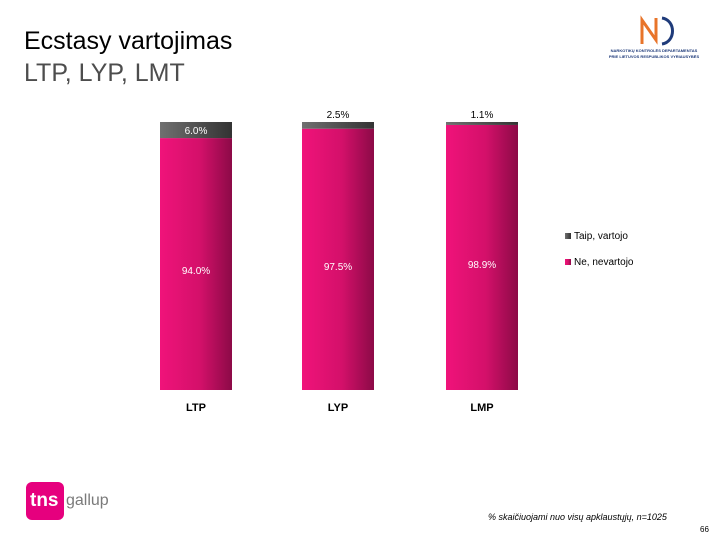  Describe the element at coordinates (196, 408) in the screenshot. I see `category-label-ltp: LTP` at that location.